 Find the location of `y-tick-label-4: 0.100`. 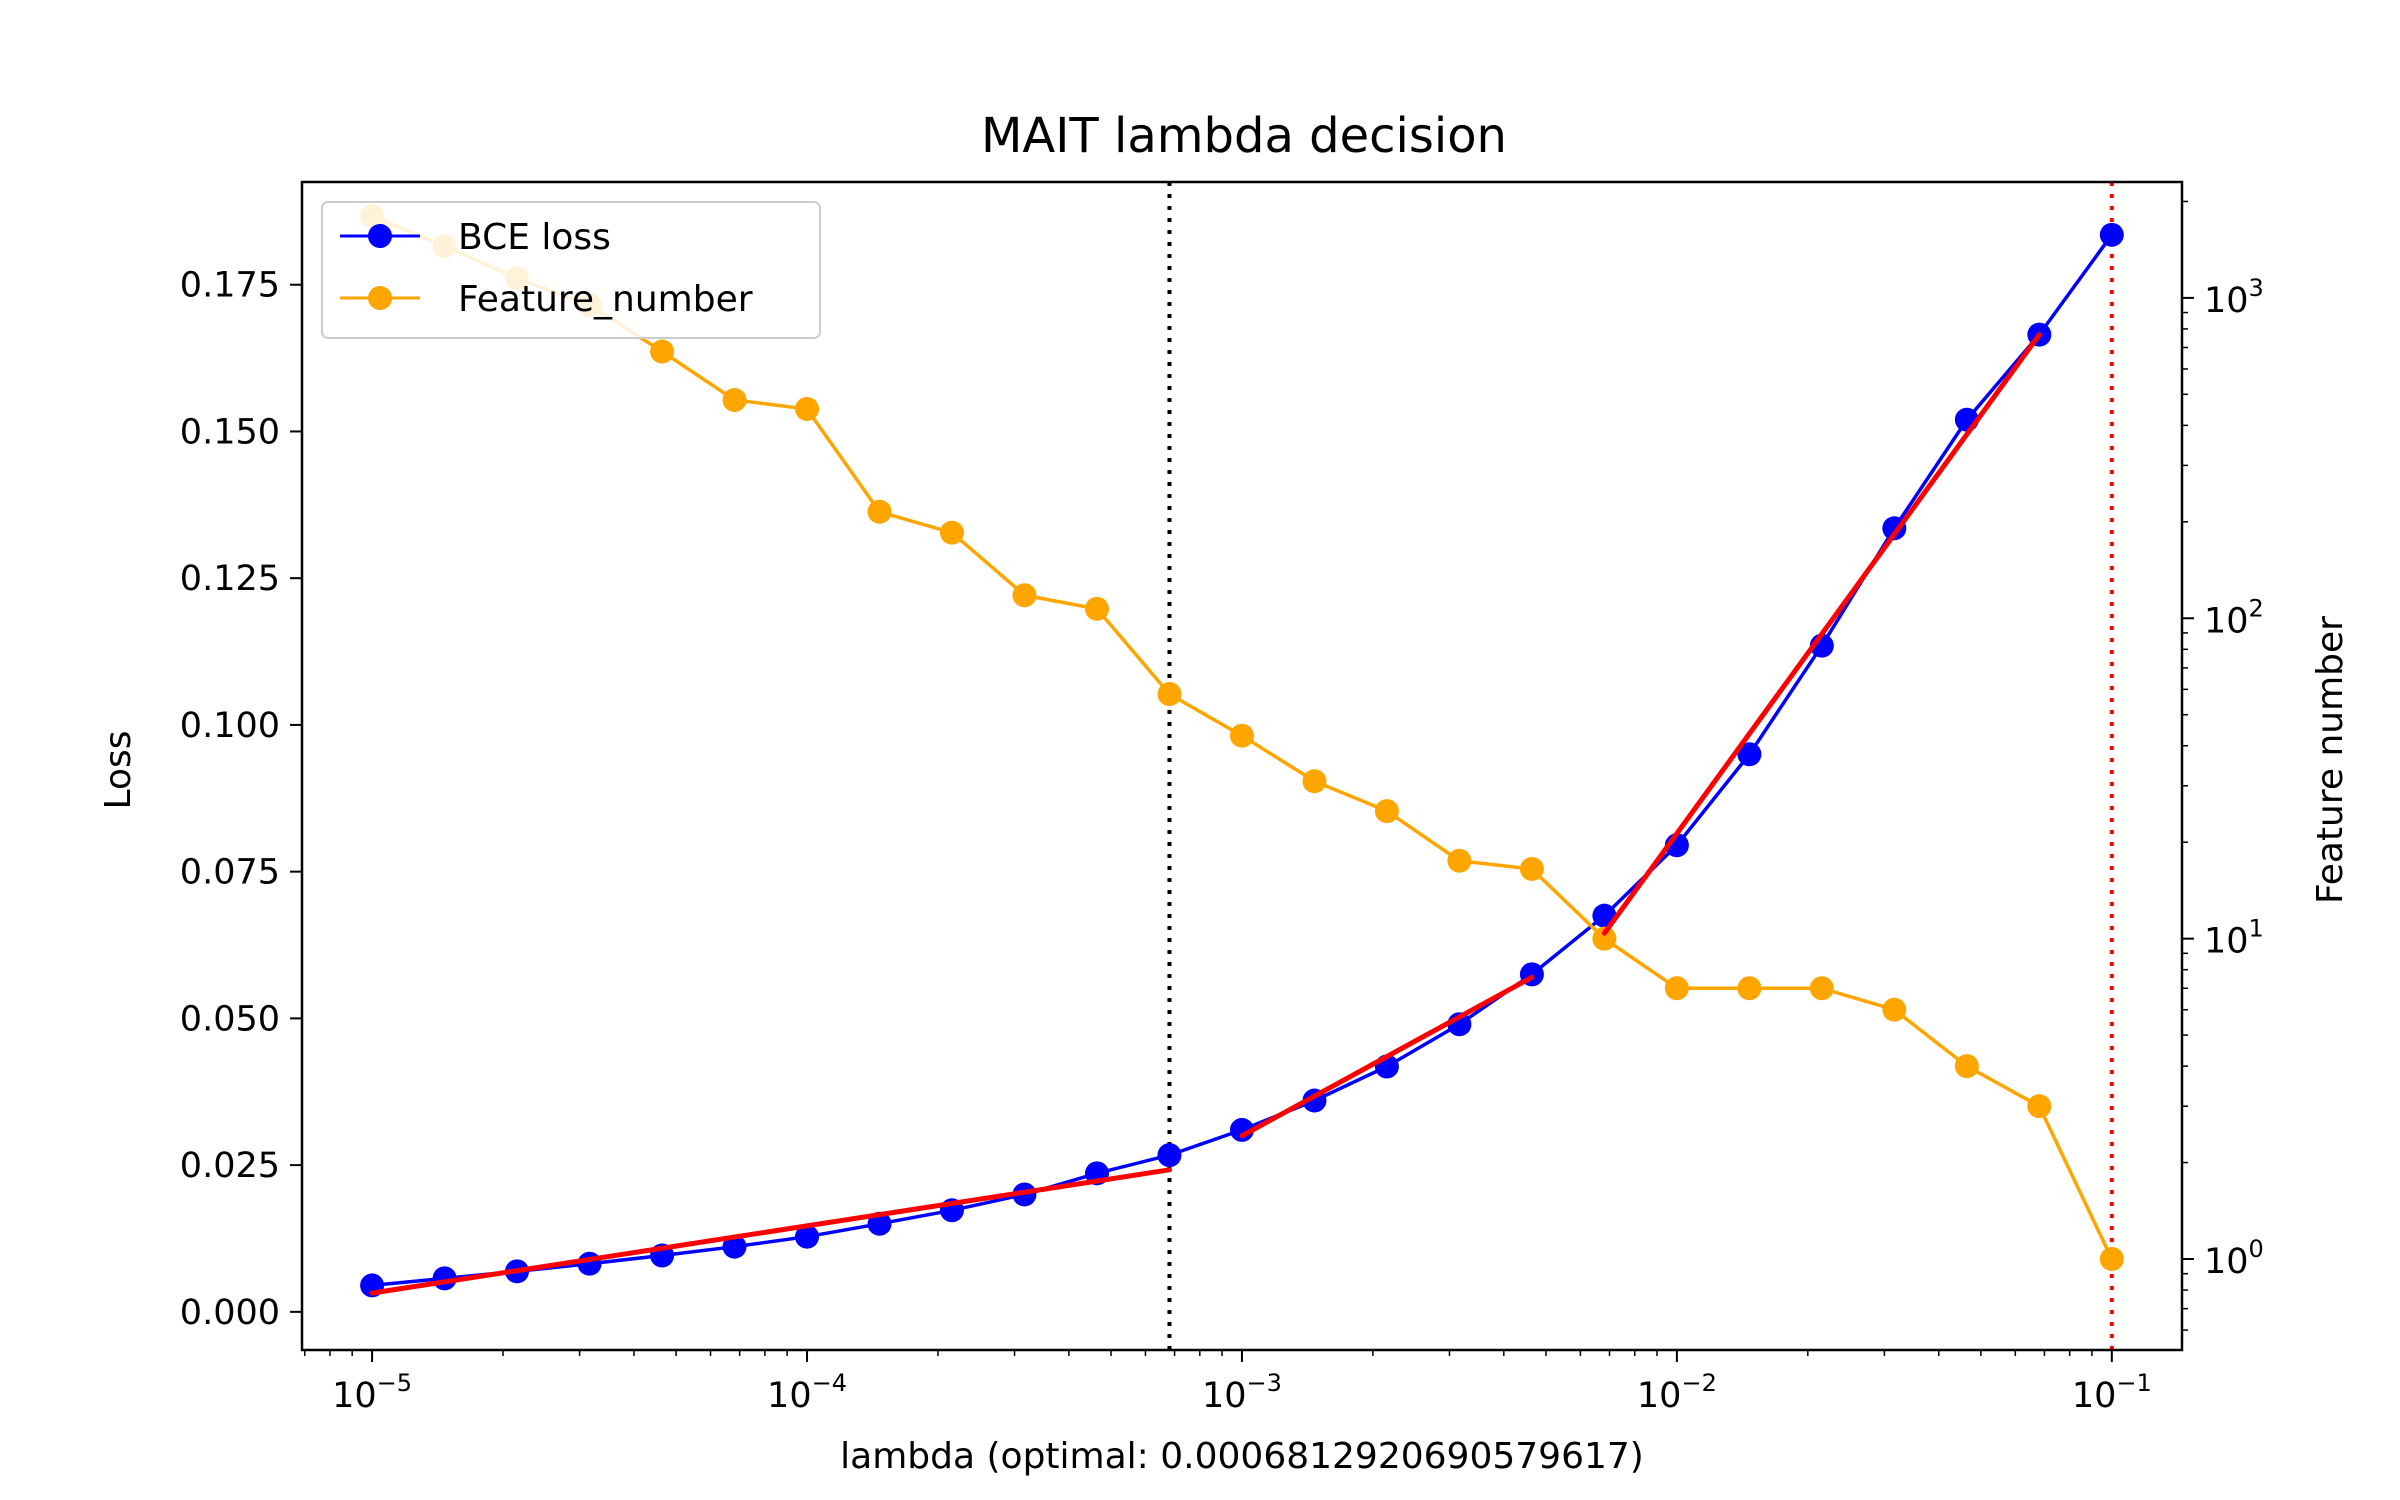

y-tick-label-4: 0.100 is located at coordinates (230, 726).